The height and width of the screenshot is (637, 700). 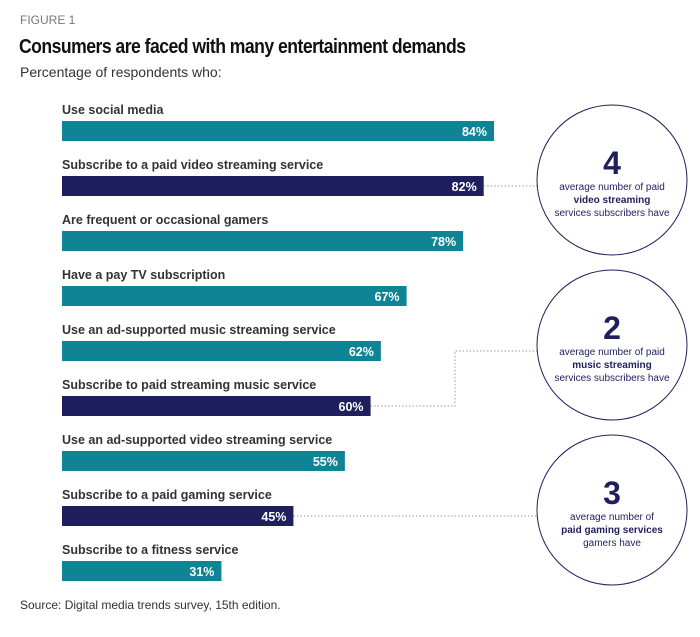 What do you see at coordinates (459, 378) in the screenshot?
I see `connector-line` at bounding box center [459, 378].